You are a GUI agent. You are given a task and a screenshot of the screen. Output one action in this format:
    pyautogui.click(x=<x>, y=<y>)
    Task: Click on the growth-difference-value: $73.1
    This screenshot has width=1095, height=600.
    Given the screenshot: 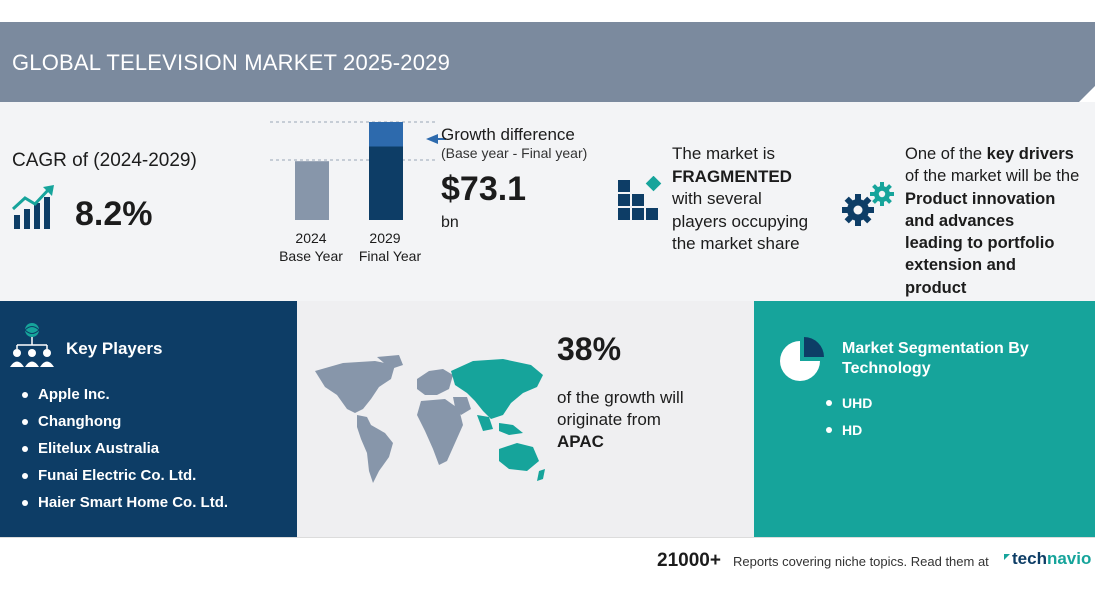 What is the action you would take?
    pyautogui.click(x=484, y=189)
    